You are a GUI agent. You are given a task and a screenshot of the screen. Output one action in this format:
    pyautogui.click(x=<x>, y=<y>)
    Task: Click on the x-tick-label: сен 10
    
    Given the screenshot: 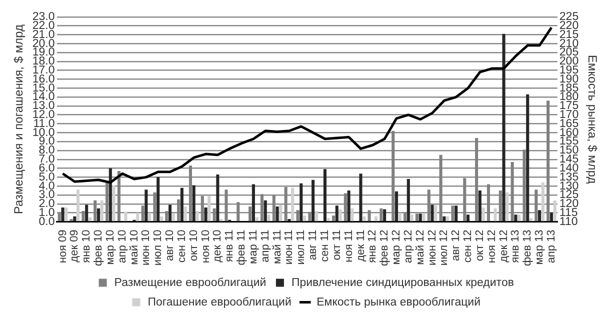 What is the action you would take?
    pyautogui.click(x=182, y=246)
    